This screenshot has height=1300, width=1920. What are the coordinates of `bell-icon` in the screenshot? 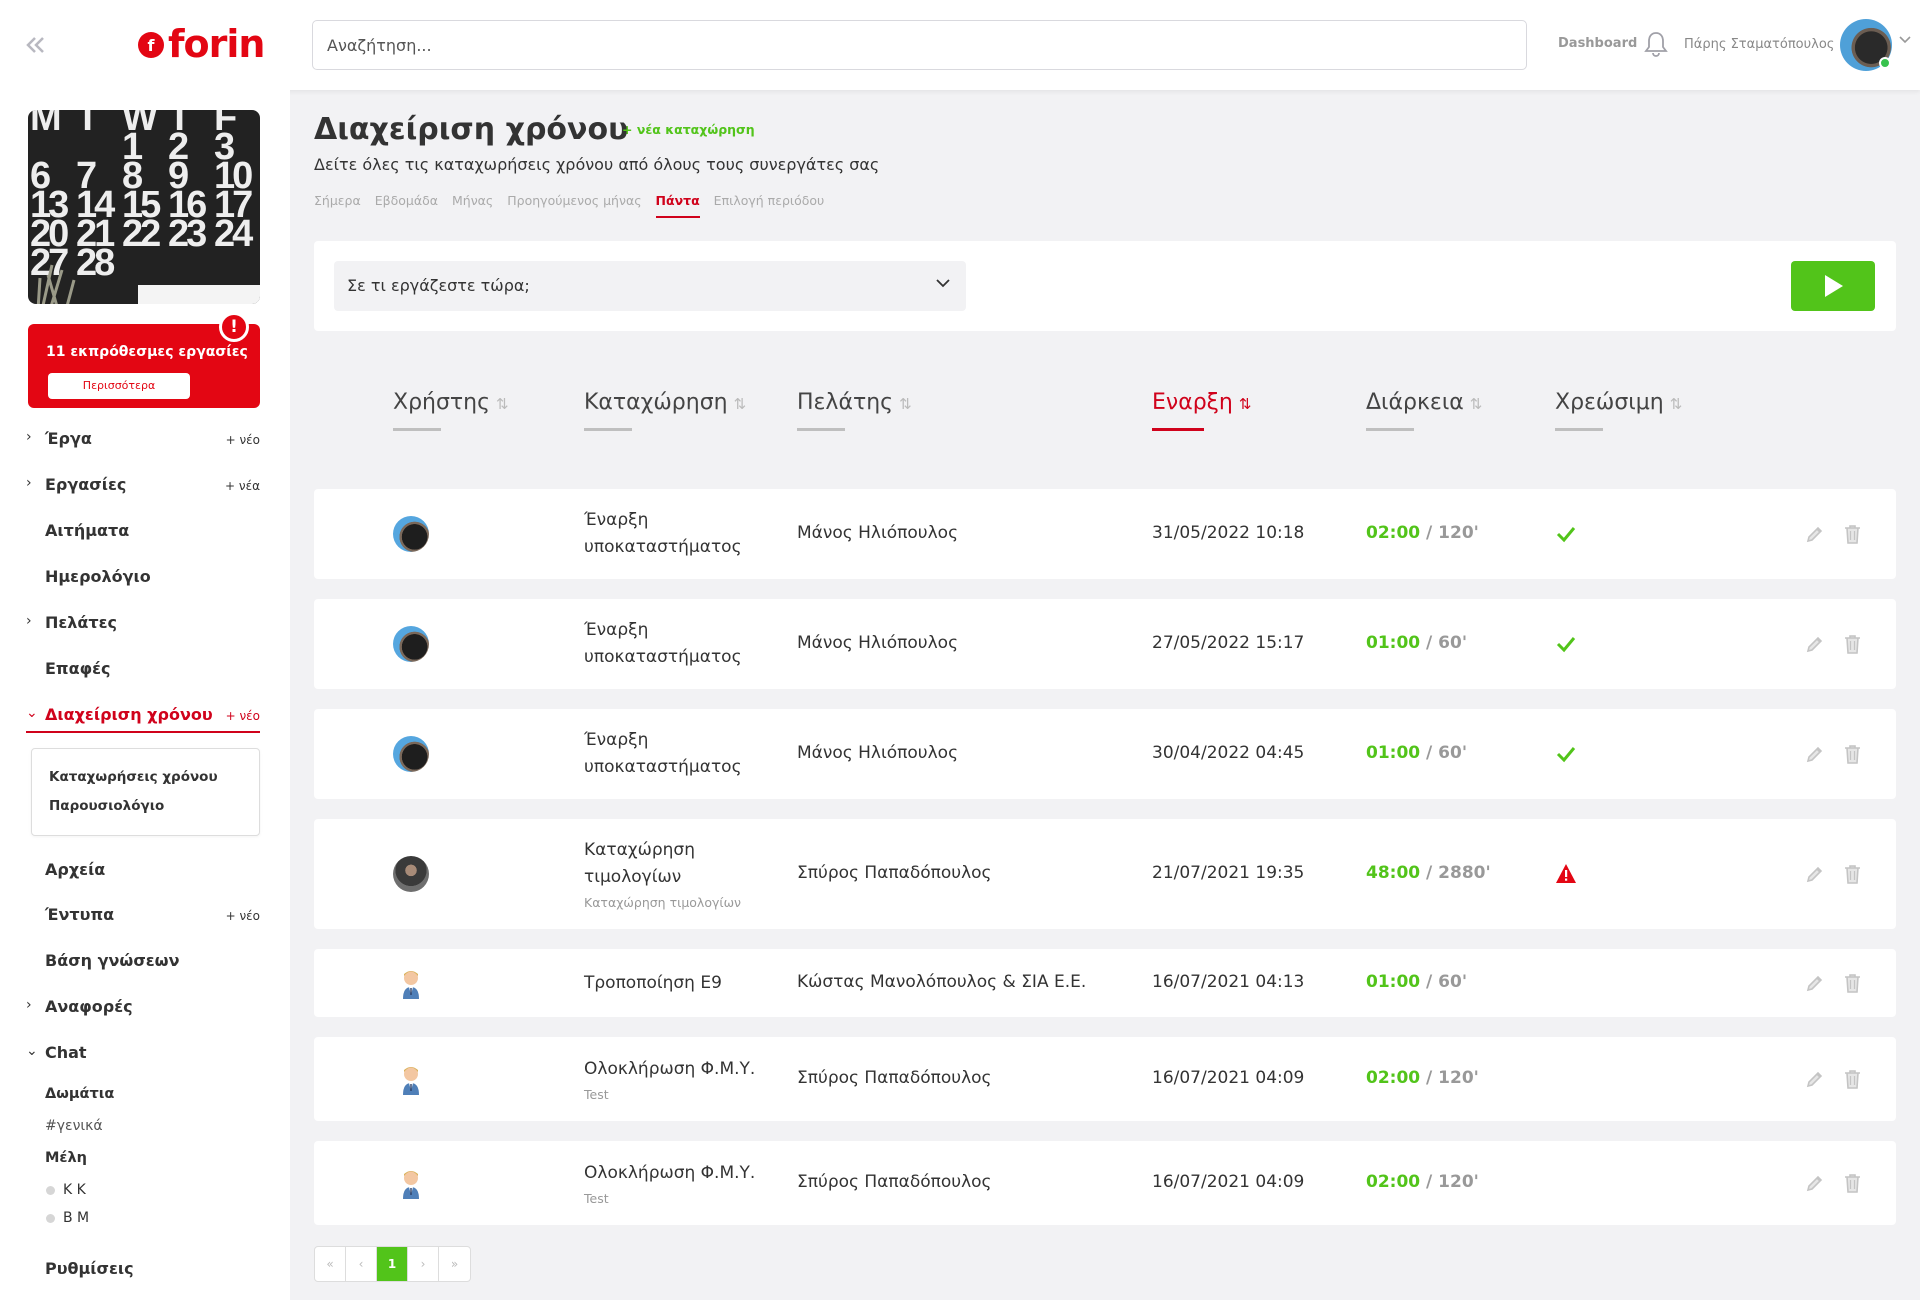 It's located at (1656, 44).